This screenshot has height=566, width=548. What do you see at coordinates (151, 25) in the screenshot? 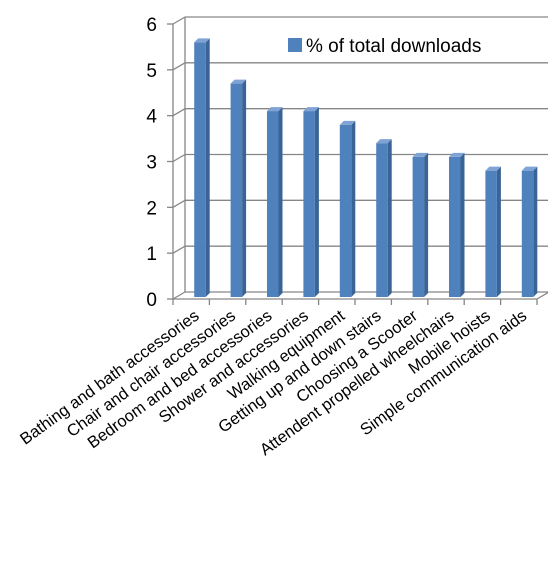
I see `y-tick-label: 6` at bounding box center [151, 25].